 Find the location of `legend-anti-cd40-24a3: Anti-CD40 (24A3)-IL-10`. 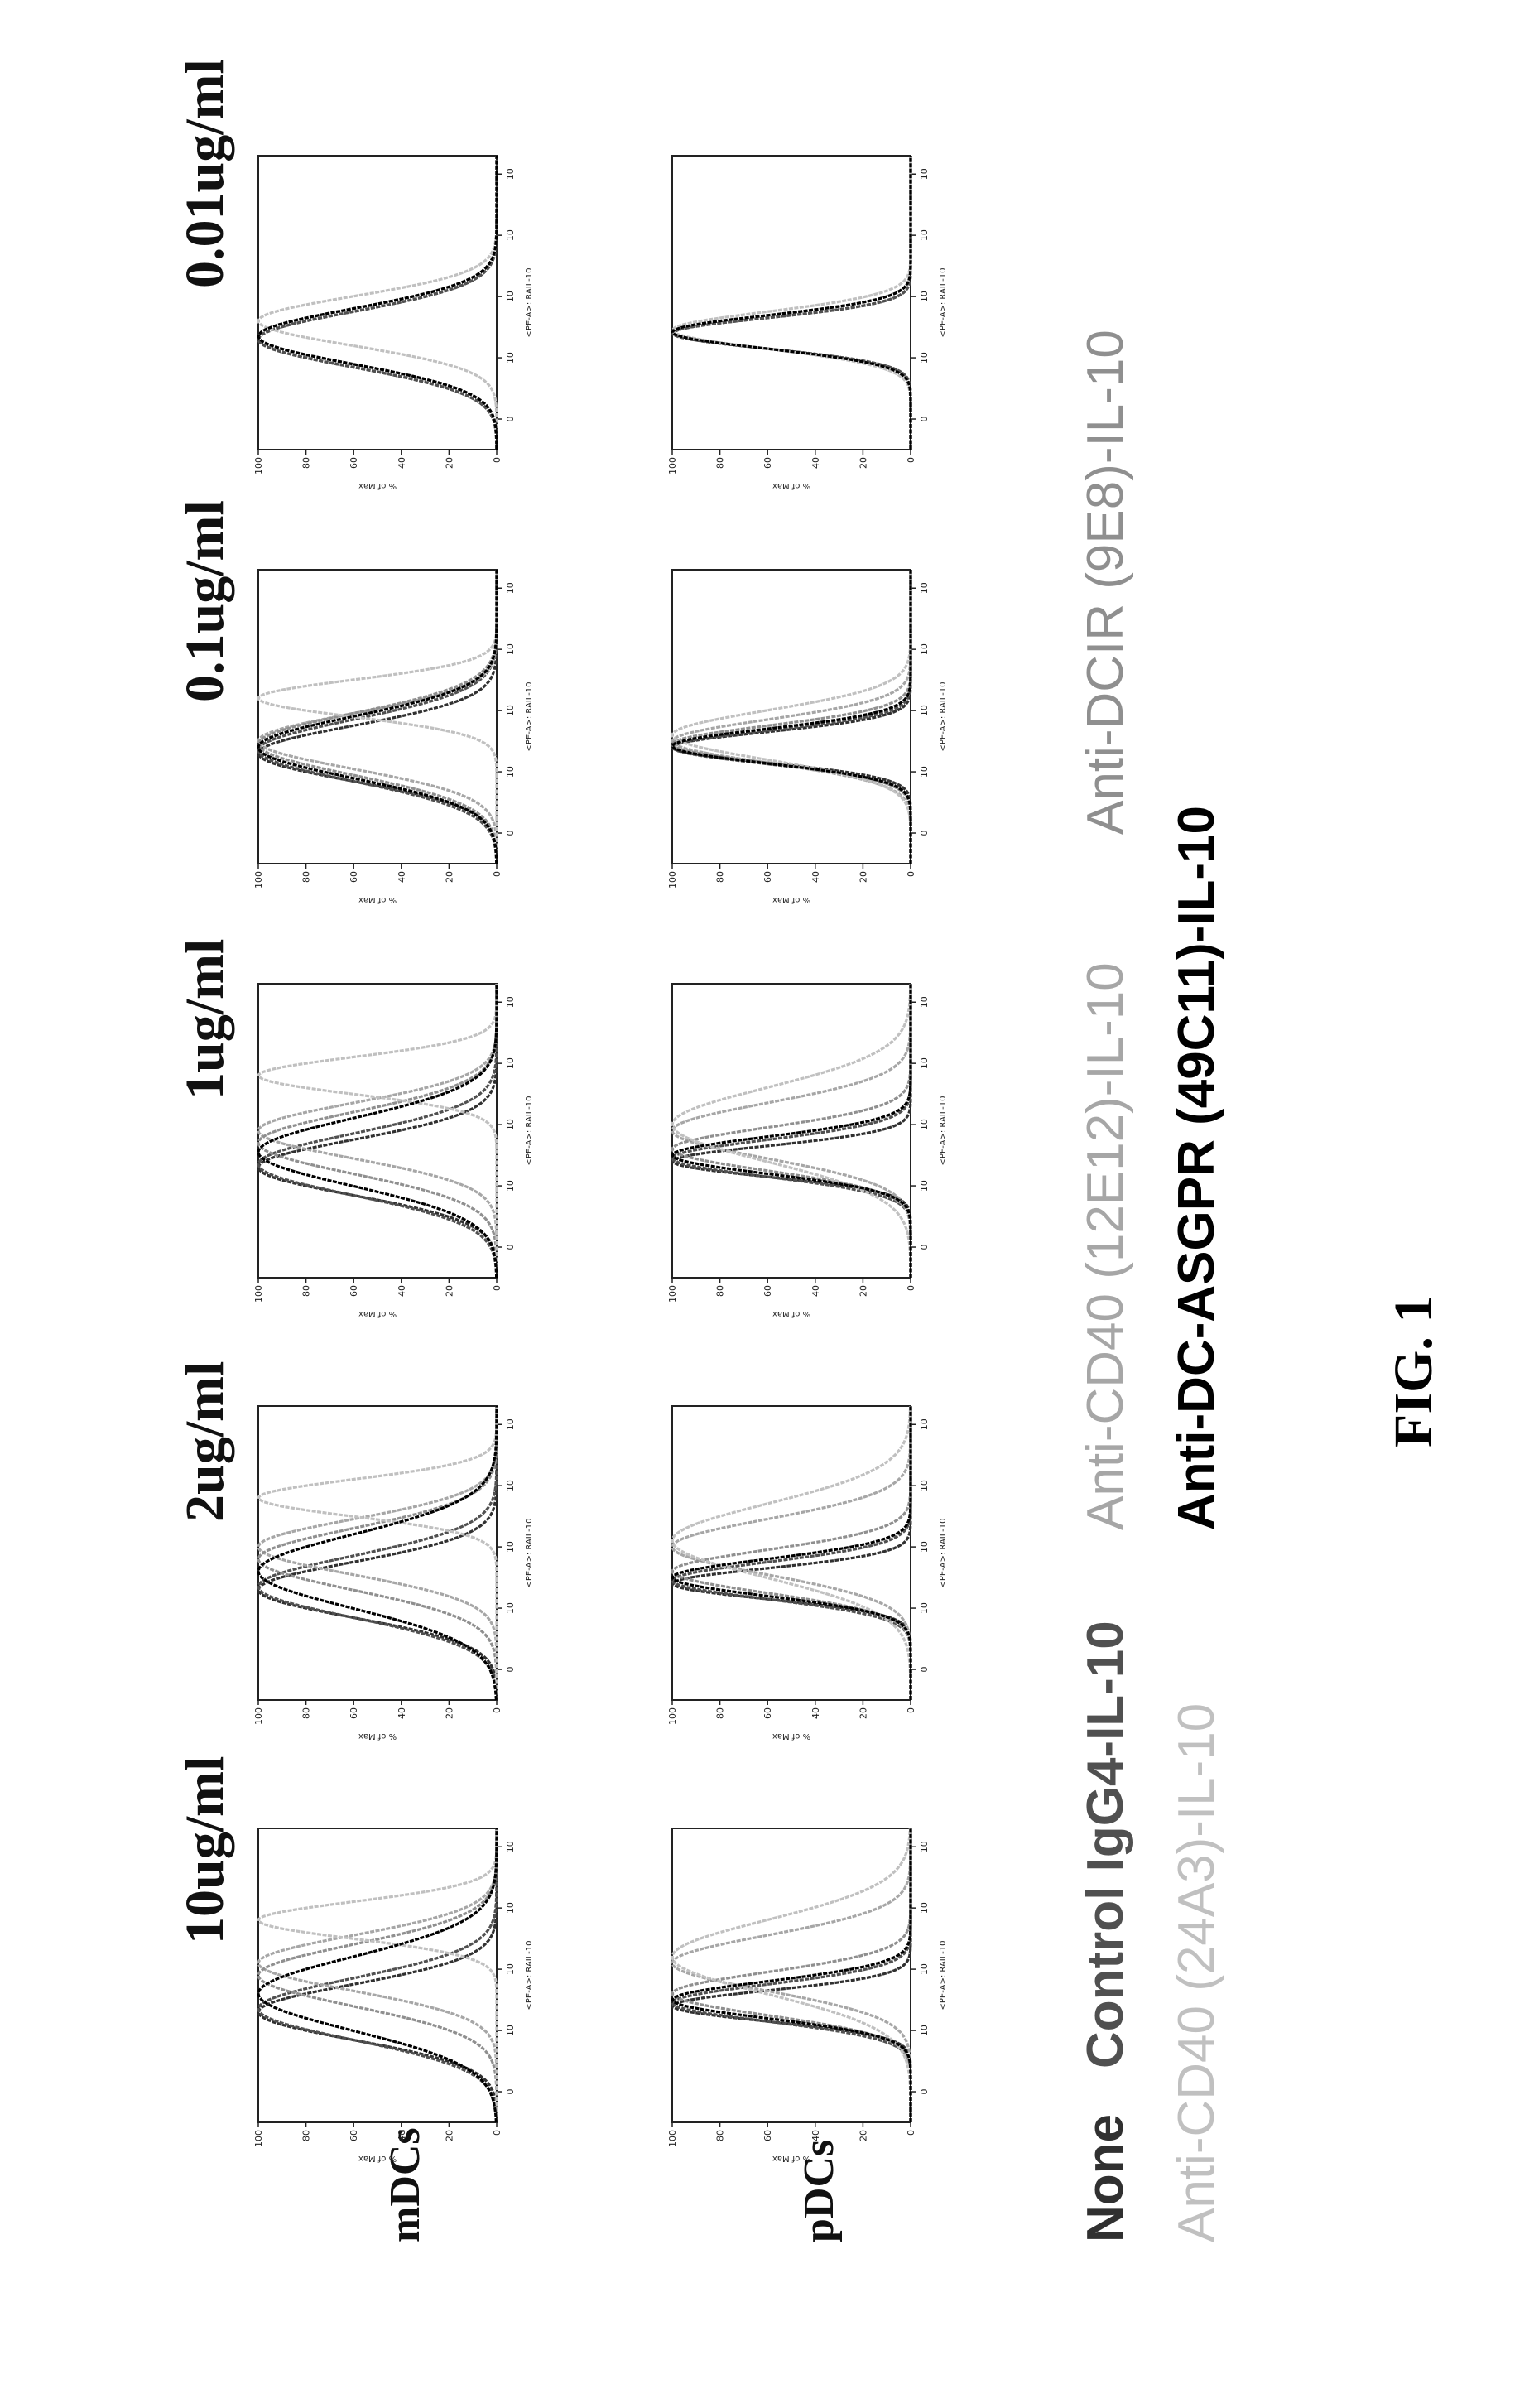

legend-anti-cd40-24a3: Anti-CD40 (24A3)-IL-10 is located at coordinates (1197, 1973).